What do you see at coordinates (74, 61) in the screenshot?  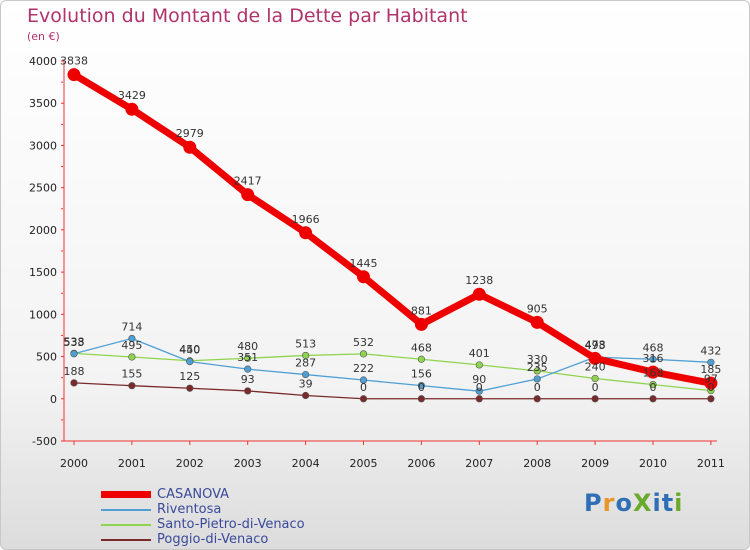 I see `data-label: 3838` at bounding box center [74, 61].